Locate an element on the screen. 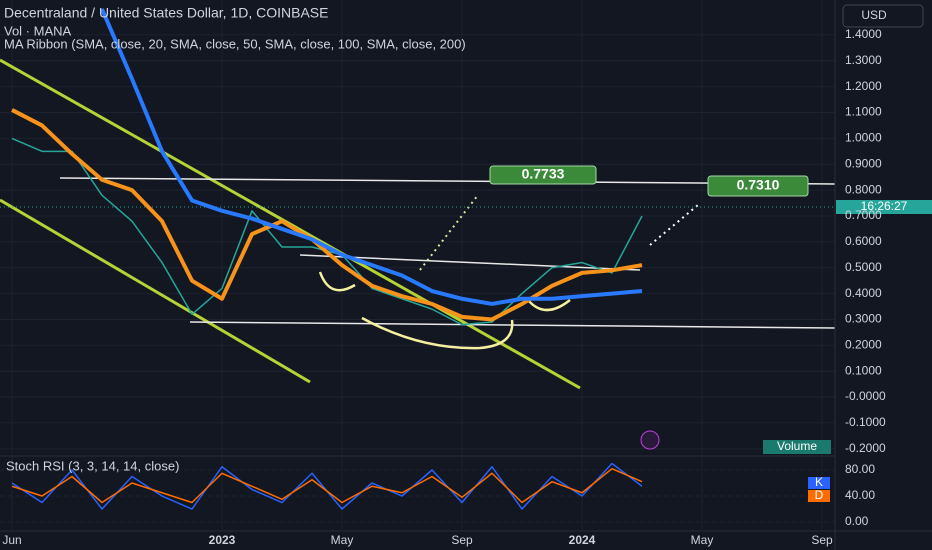 This screenshot has width=932, height=550. countdown: 16:26:27 is located at coordinates (884, 206).